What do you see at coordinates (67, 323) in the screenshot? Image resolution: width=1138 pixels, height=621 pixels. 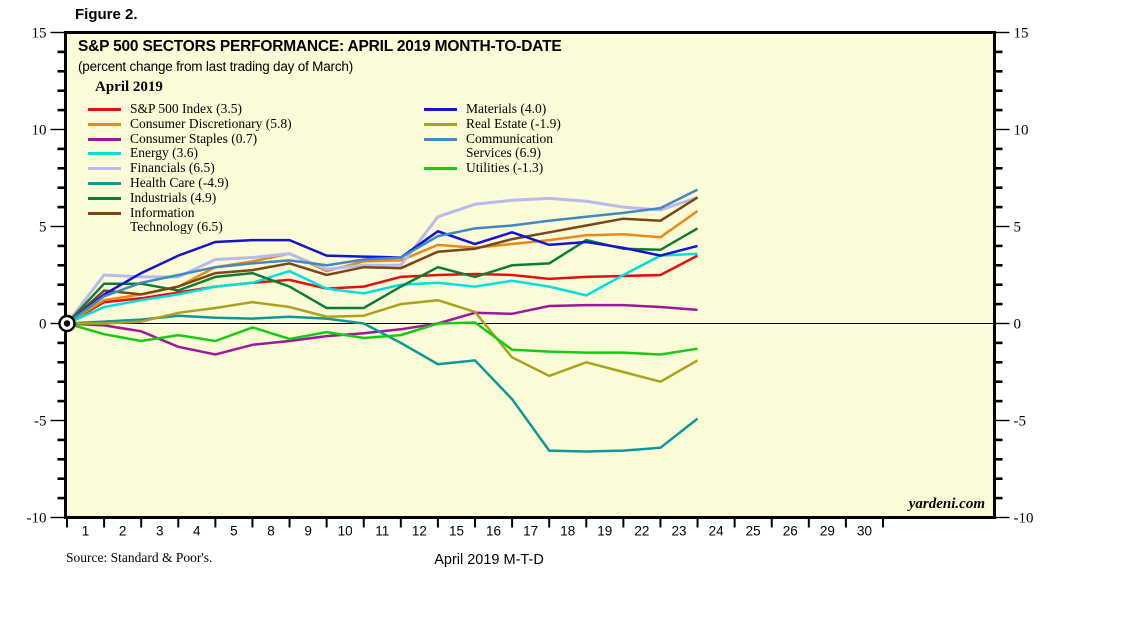 I see `origin-marker-dot` at bounding box center [67, 323].